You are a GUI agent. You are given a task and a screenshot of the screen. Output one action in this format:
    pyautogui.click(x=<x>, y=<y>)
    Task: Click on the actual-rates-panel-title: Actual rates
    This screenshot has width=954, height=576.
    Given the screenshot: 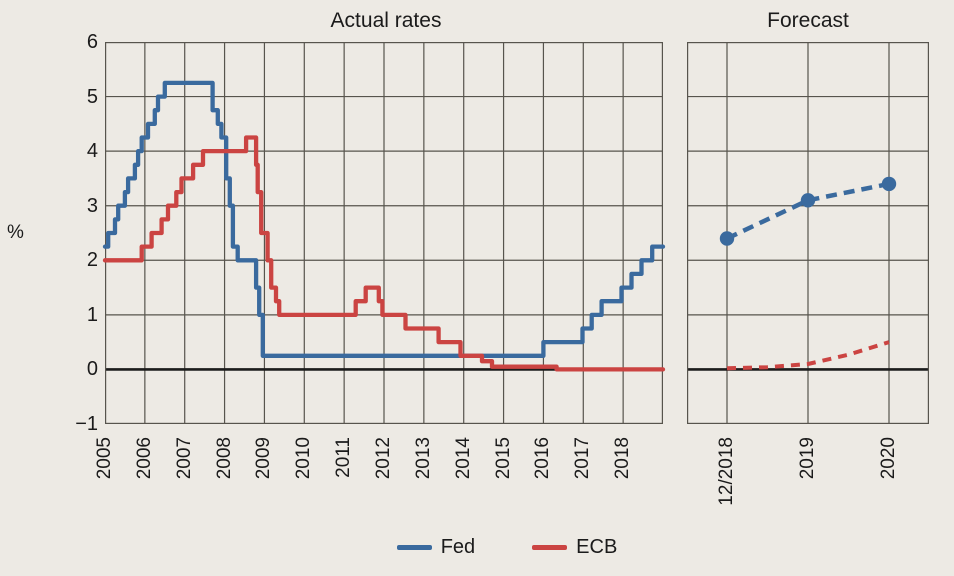 What is the action you would take?
    pyautogui.click(x=386, y=20)
    